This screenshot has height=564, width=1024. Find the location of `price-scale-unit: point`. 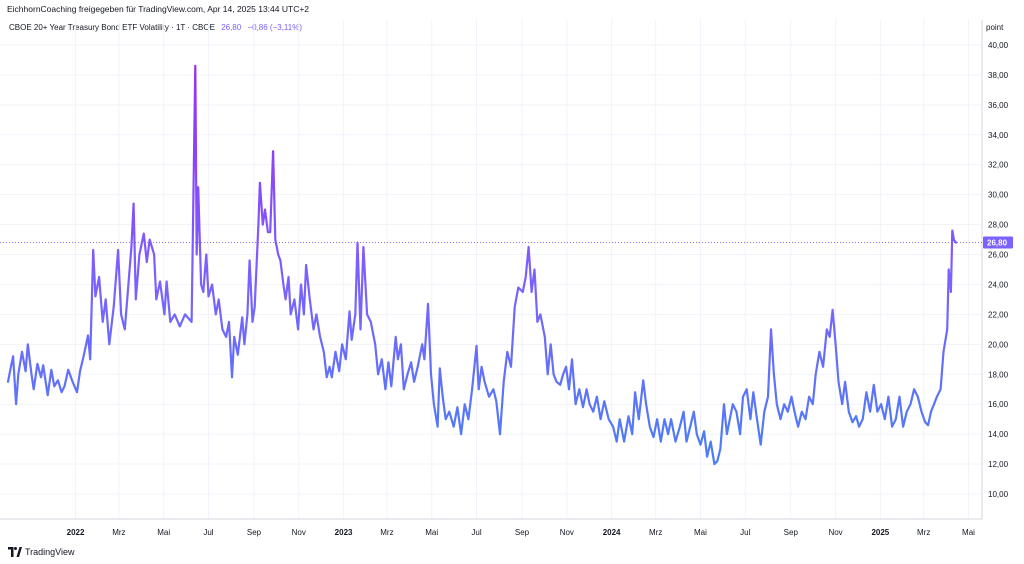

price-scale-unit: point is located at coordinates (995, 27).